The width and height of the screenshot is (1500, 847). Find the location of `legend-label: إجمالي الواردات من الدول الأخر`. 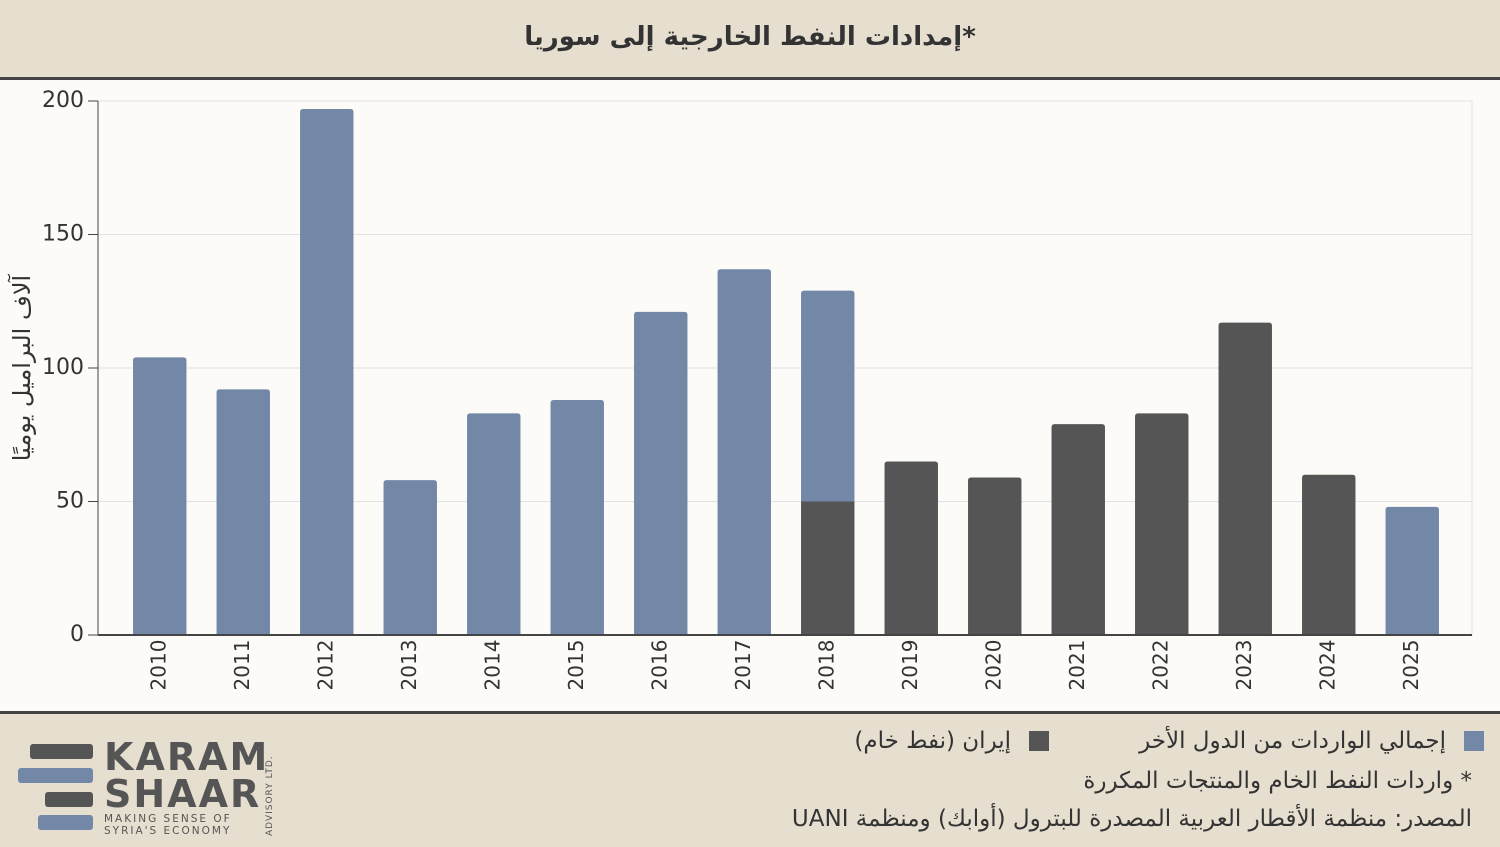

legend-label: إجمالي الواردات من الدول الأخر is located at coordinates (1292, 741).